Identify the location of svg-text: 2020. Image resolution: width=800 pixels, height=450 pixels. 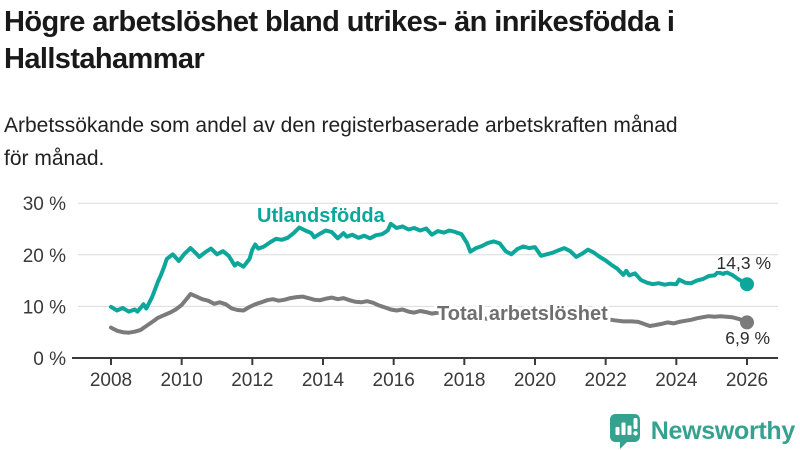
(535, 380).